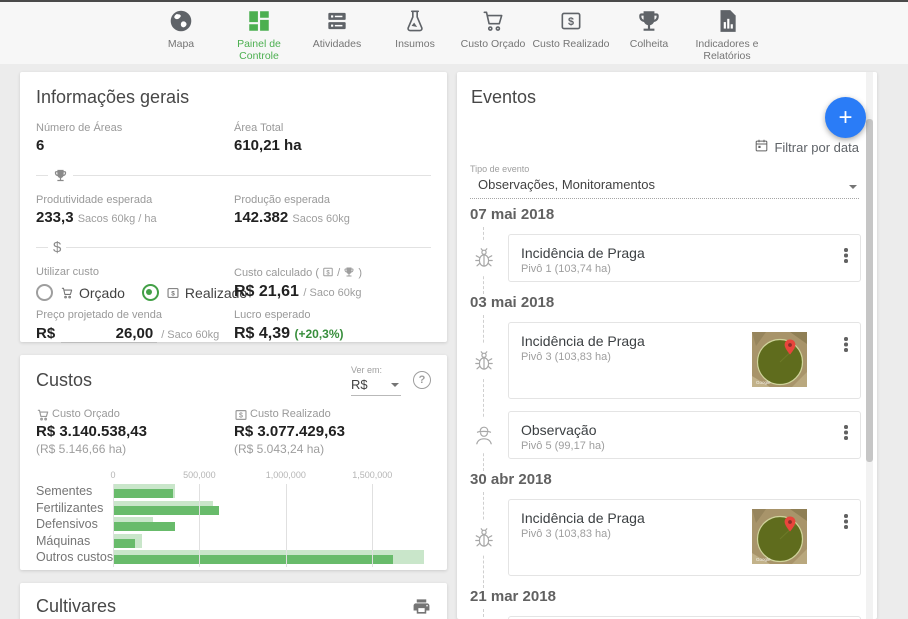 This screenshot has height=619, width=908. I want to click on budgeted-cost-per-ha: (R$ 5.146,66 ha), so click(81, 449).